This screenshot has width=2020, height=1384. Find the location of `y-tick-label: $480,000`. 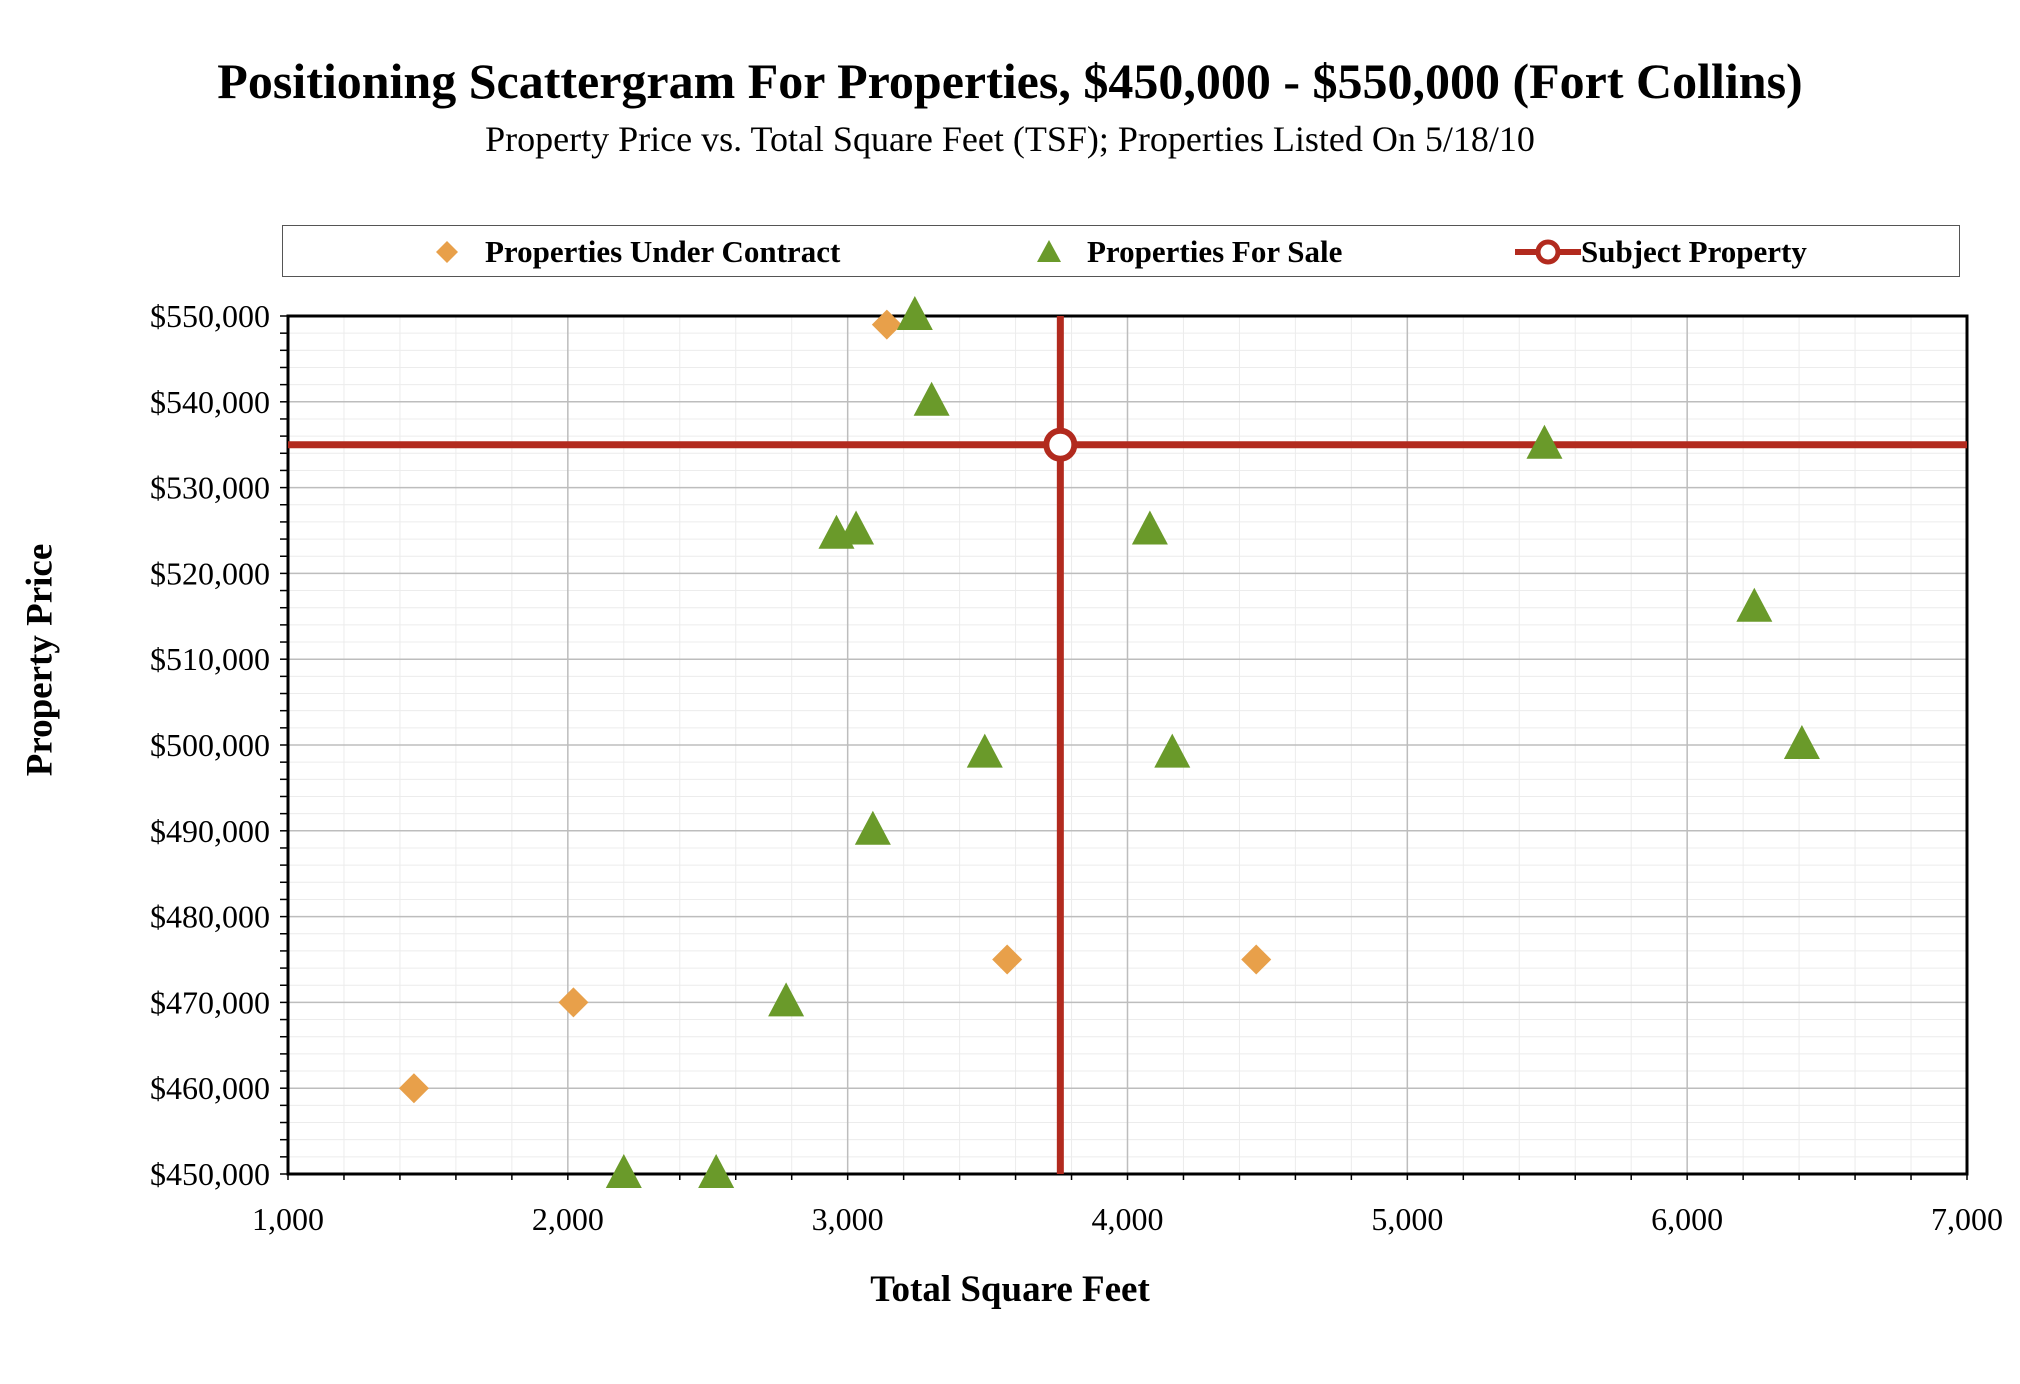

y-tick-label: $480,000 is located at coordinates (210, 917).